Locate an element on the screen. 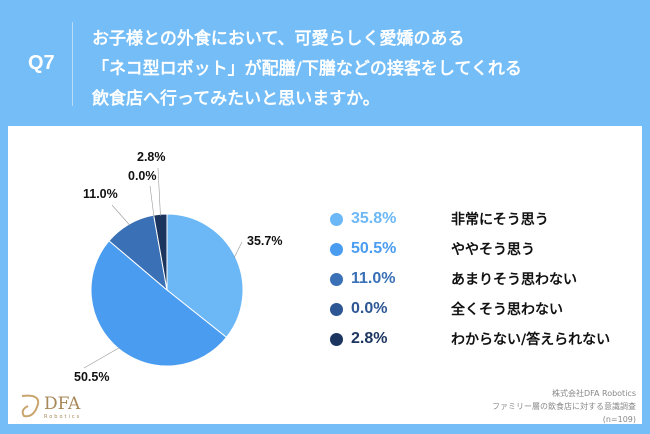 Image resolution: width=650 pixels, height=434 pixels. legend-item: 50.5% ややそう思う is located at coordinates (470, 249).